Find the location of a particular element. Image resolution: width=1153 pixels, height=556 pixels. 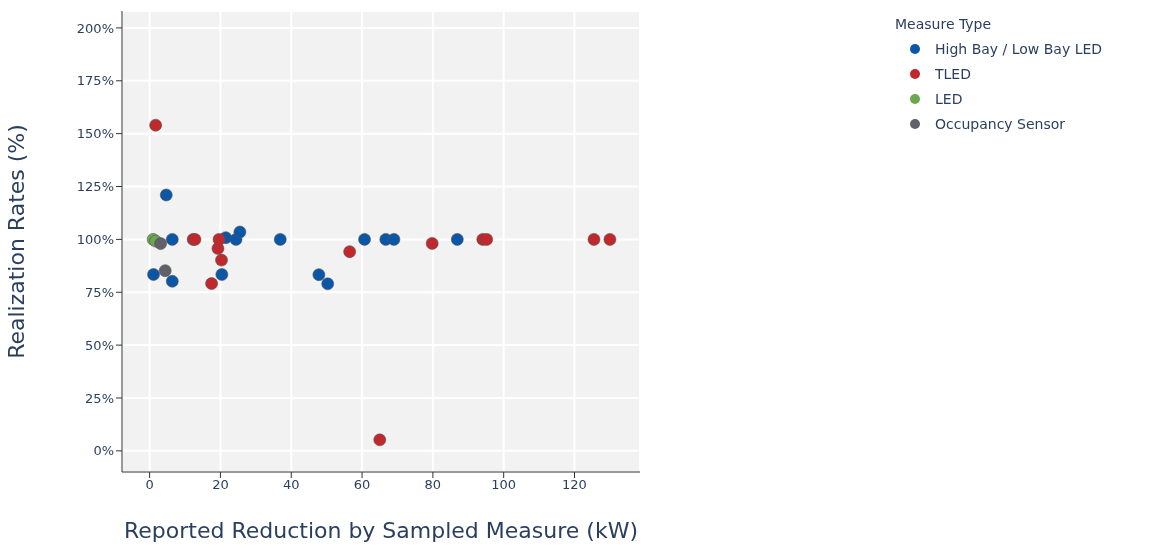

x-tick-label: 100 is located at coordinates (504, 485).